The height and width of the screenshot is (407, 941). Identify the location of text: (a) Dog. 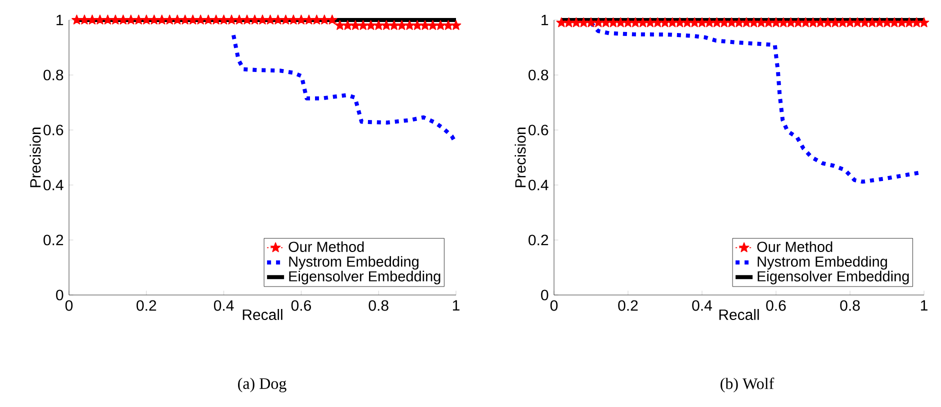
(262, 385).